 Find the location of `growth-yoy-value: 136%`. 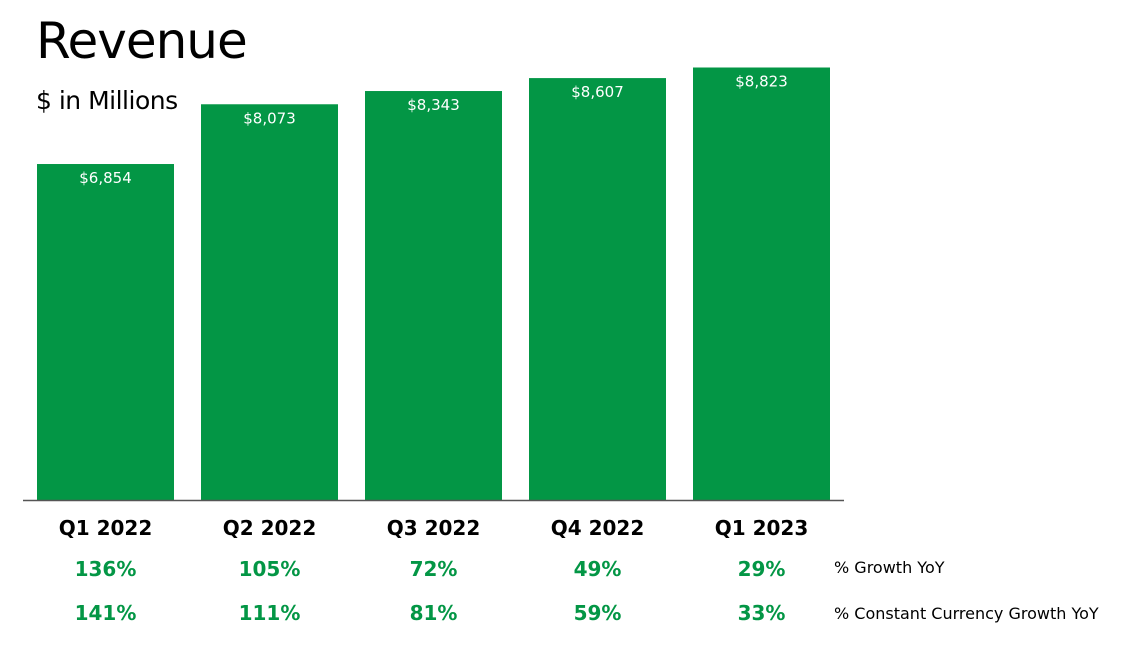

growth-yoy-value: 136% is located at coordinates (106, 569).